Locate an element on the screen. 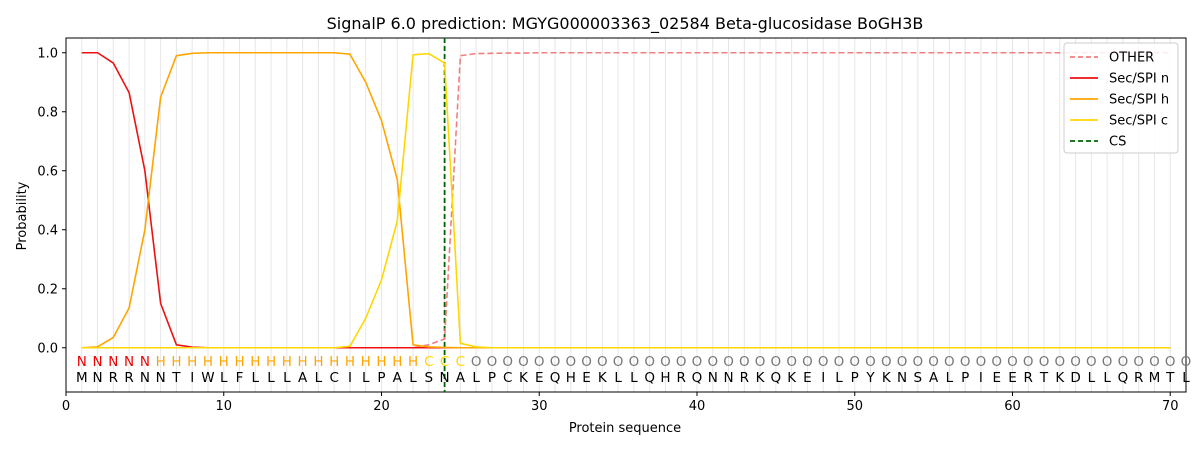  y-tick-label: 0.8 is located at coordinates (47, 112).